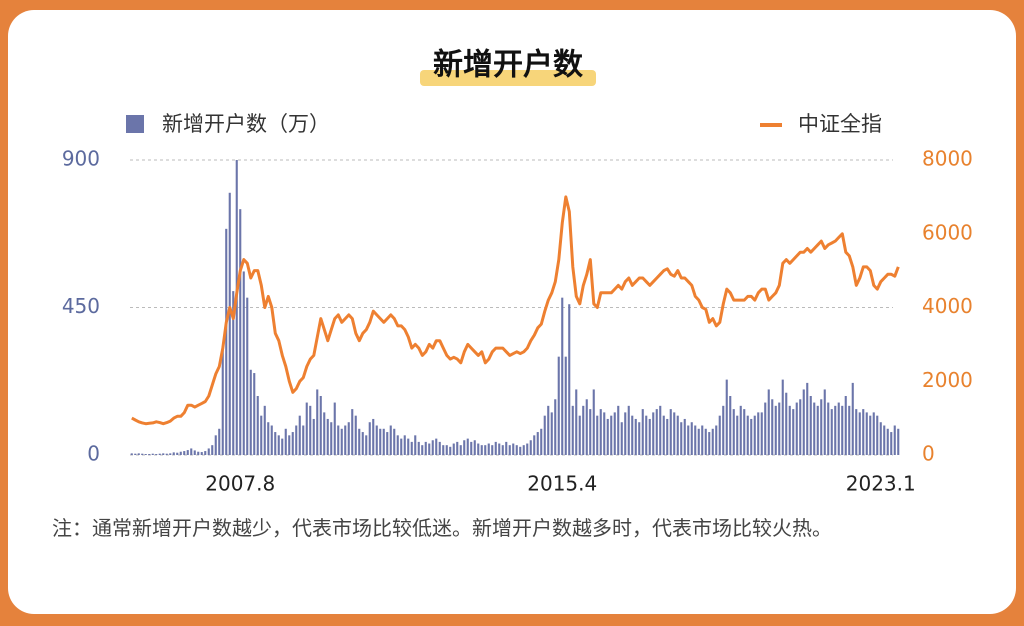  Describe the element at coordinates (246, 124) in the screenshot. I see `legend-label: 新增开户数（万）` at that location.